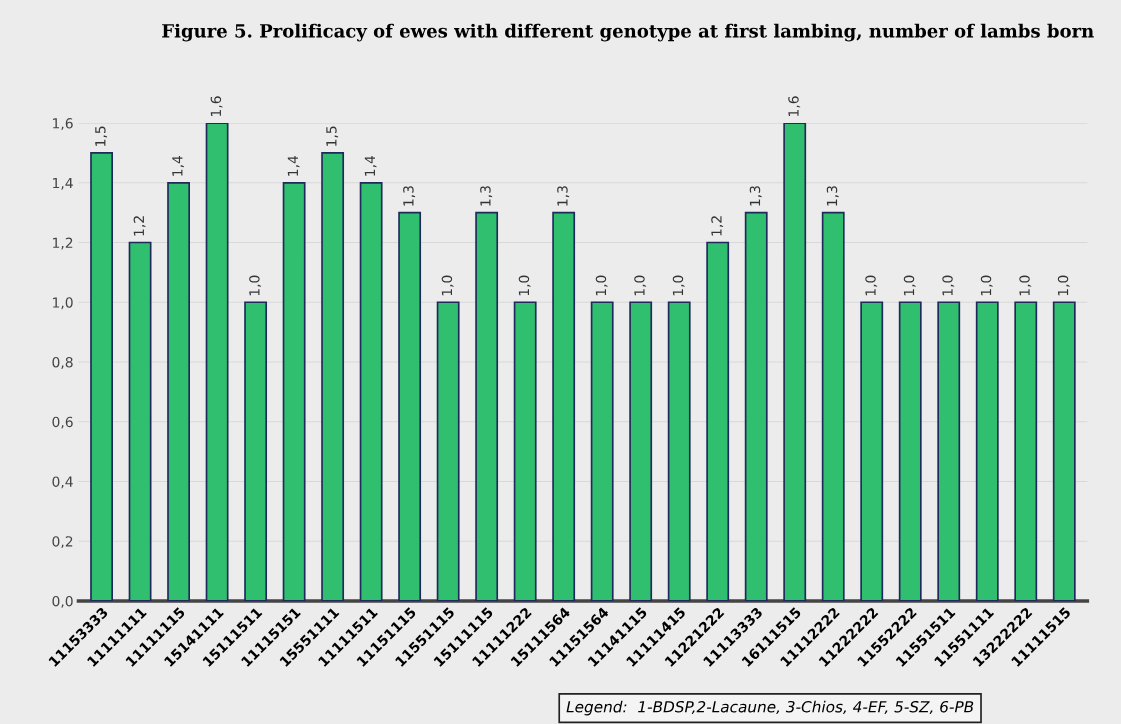 This screenshot has height=724, width=1121. What do you see at coordinates (770, 708) in the screenshot?
I see `text: Legend: 1-BDSP,2-Lacaune, 3-Chios, 4-EF, 5-SZ, 6-PB` at bounding box center [770, 708].